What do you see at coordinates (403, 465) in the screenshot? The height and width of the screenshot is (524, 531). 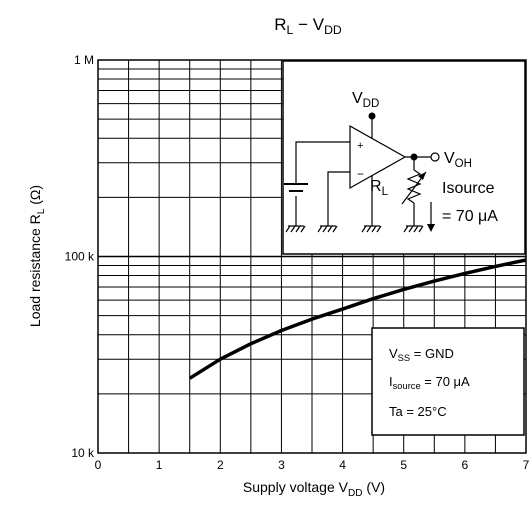 I see `x-tick-label: 5` at bounding box center [403, 465].